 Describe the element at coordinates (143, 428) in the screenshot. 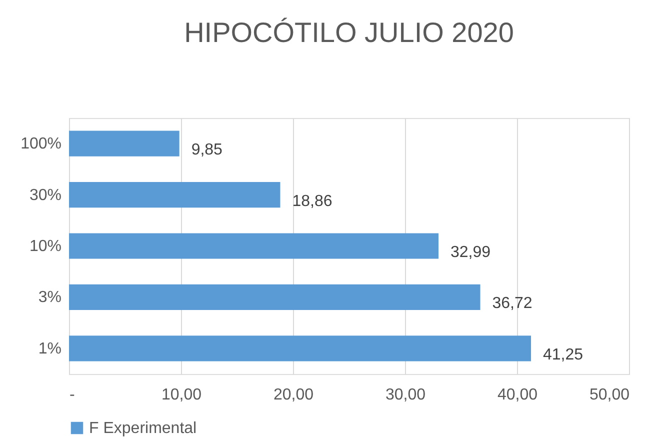

I see `legend-label: F Experimental` at that location.